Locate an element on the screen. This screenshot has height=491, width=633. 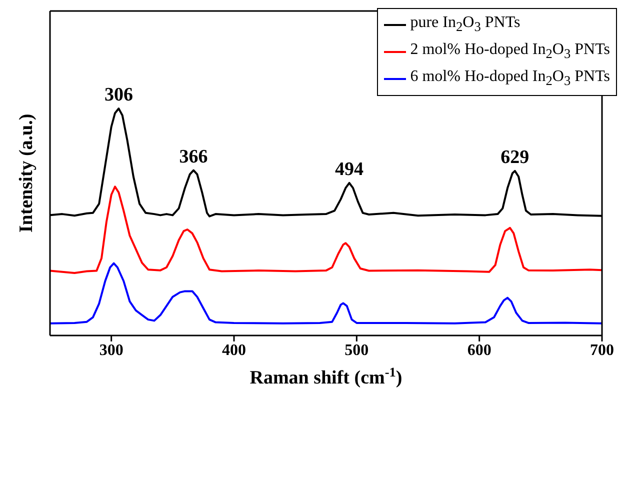
annotation: 629 is located at coordinates (515, 157).